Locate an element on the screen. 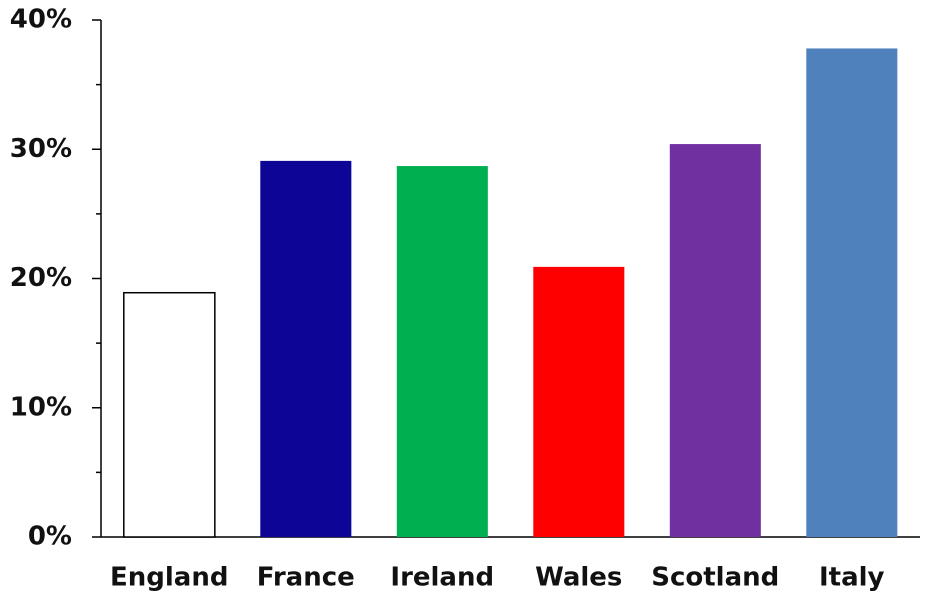  y-tick-label: 0% is located at coordinates (50, 537).